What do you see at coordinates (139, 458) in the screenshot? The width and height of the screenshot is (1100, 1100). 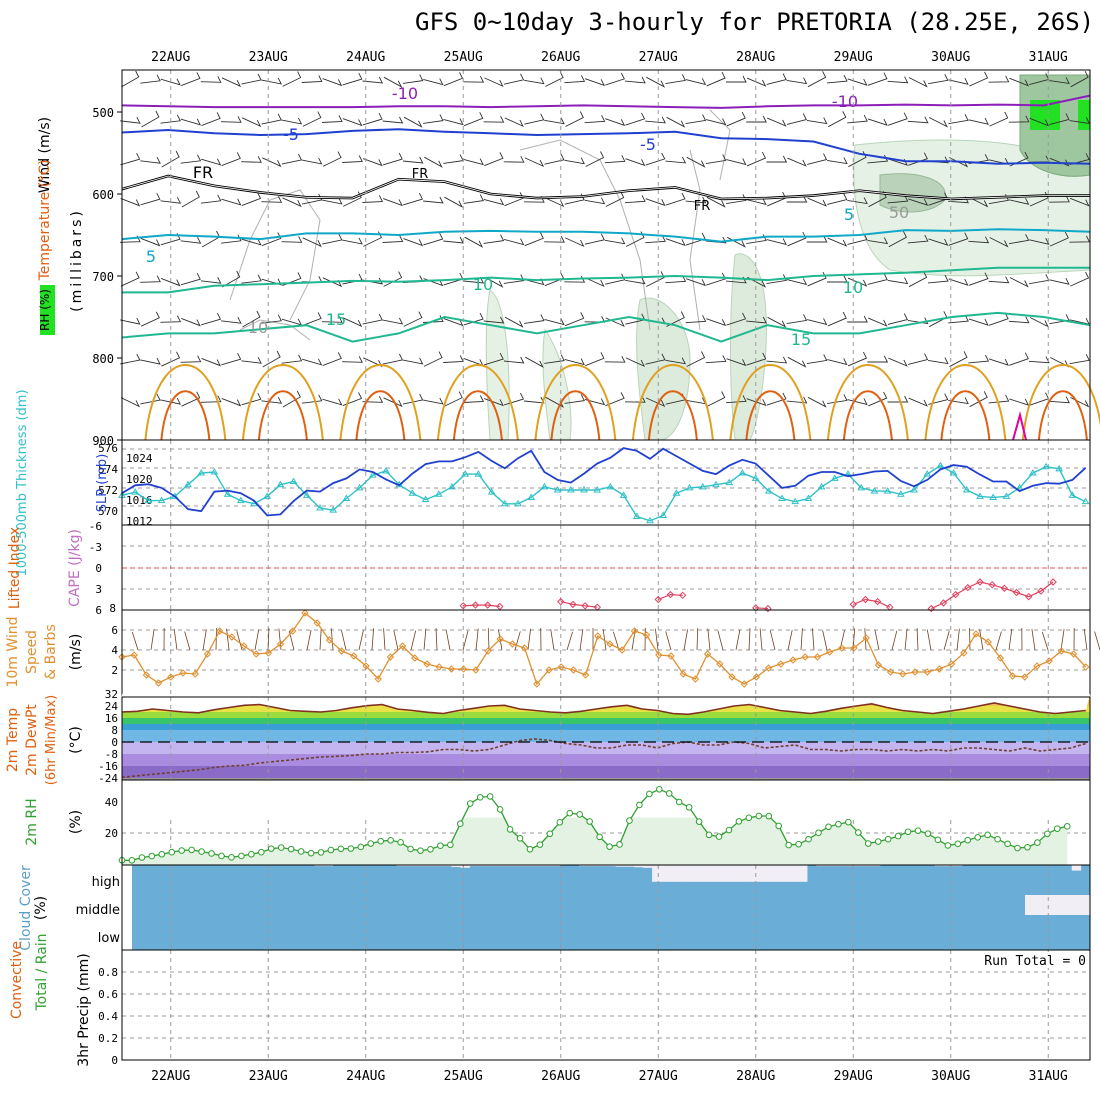 I see `y-tick-label: 1024` at bounding box center [139, 458].